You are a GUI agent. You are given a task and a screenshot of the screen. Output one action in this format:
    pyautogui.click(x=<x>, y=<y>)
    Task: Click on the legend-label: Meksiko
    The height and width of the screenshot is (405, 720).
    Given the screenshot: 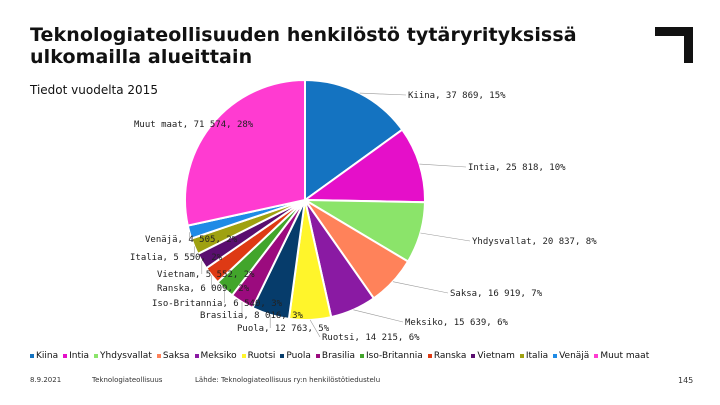 What is the action you would take?
    pyautogui.click(x=218, y=356)
    